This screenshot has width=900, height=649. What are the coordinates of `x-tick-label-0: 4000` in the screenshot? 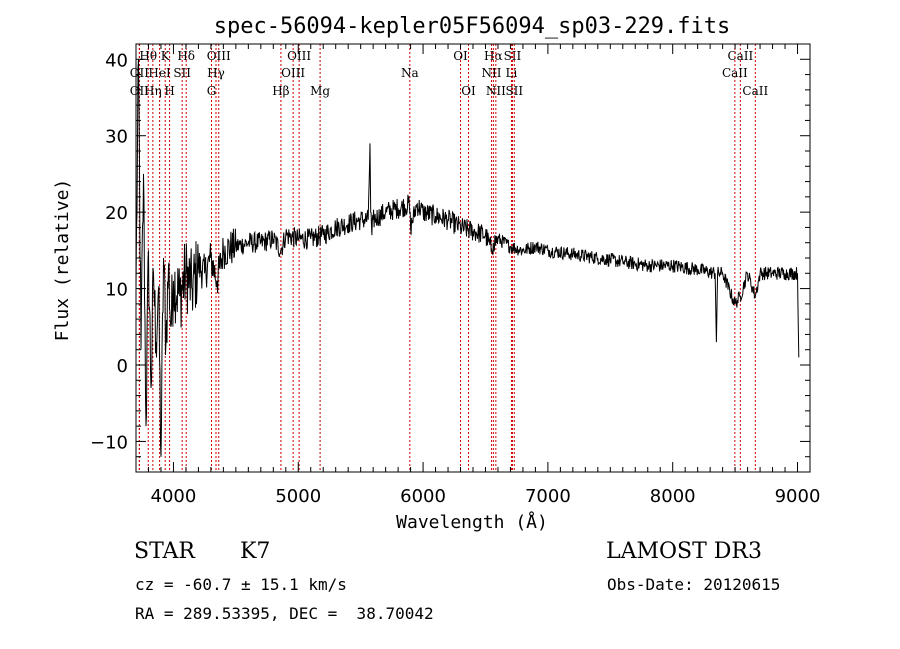 It's located at (174, 496).